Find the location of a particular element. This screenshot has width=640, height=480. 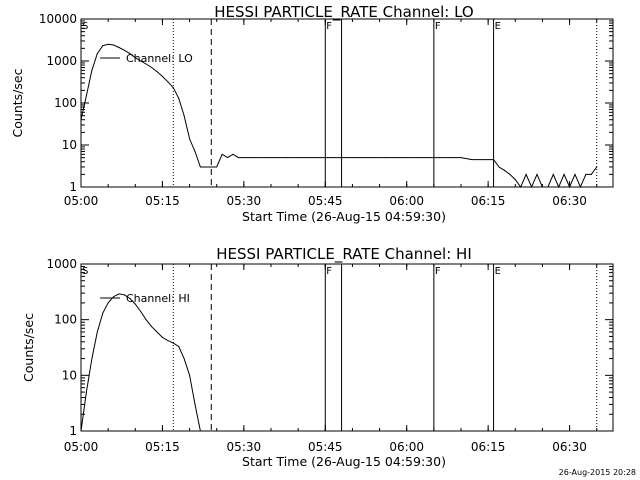

flag-label-s: S is located at coordinates (85, 271).